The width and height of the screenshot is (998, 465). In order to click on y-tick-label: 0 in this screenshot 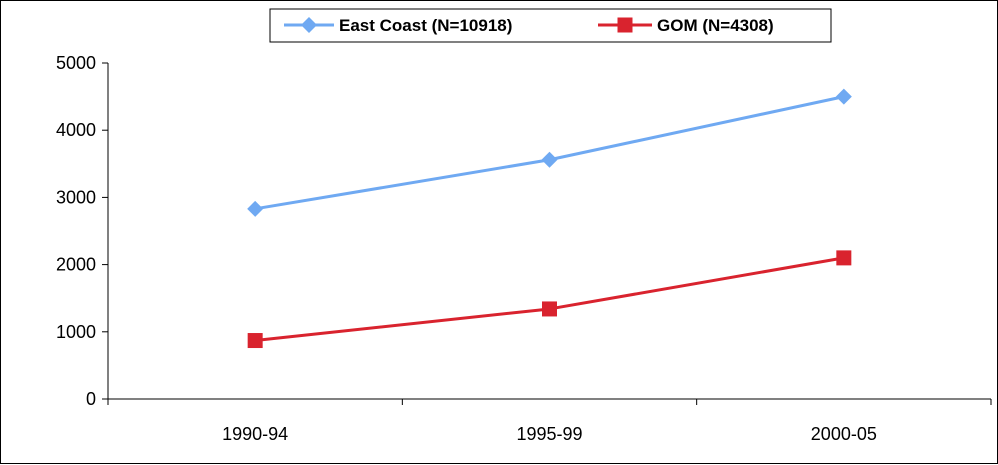, I will do `click(91, 399)`.